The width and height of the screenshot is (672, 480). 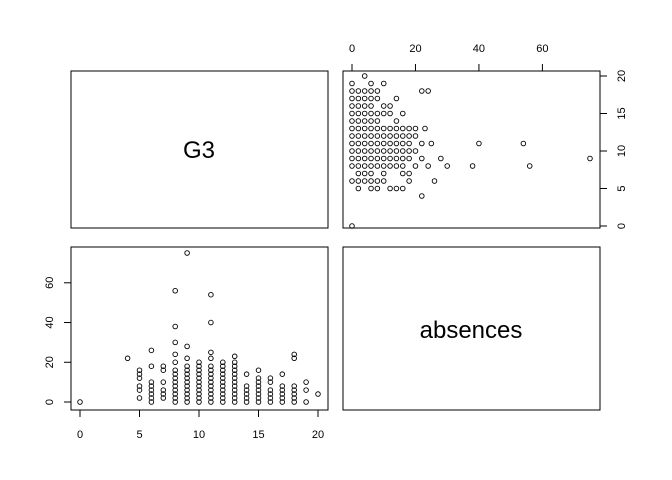 I want to click on bottom-axis-tick-label: 0, so click(x=80, y=435).